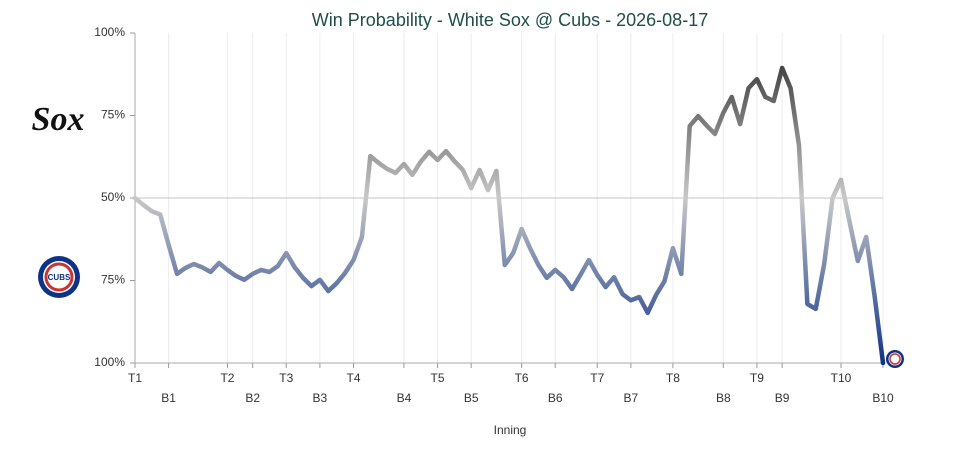  Describe the element at coordinates (252, 398) in the screenshot. I see `x-tick-label: B2` at that location.